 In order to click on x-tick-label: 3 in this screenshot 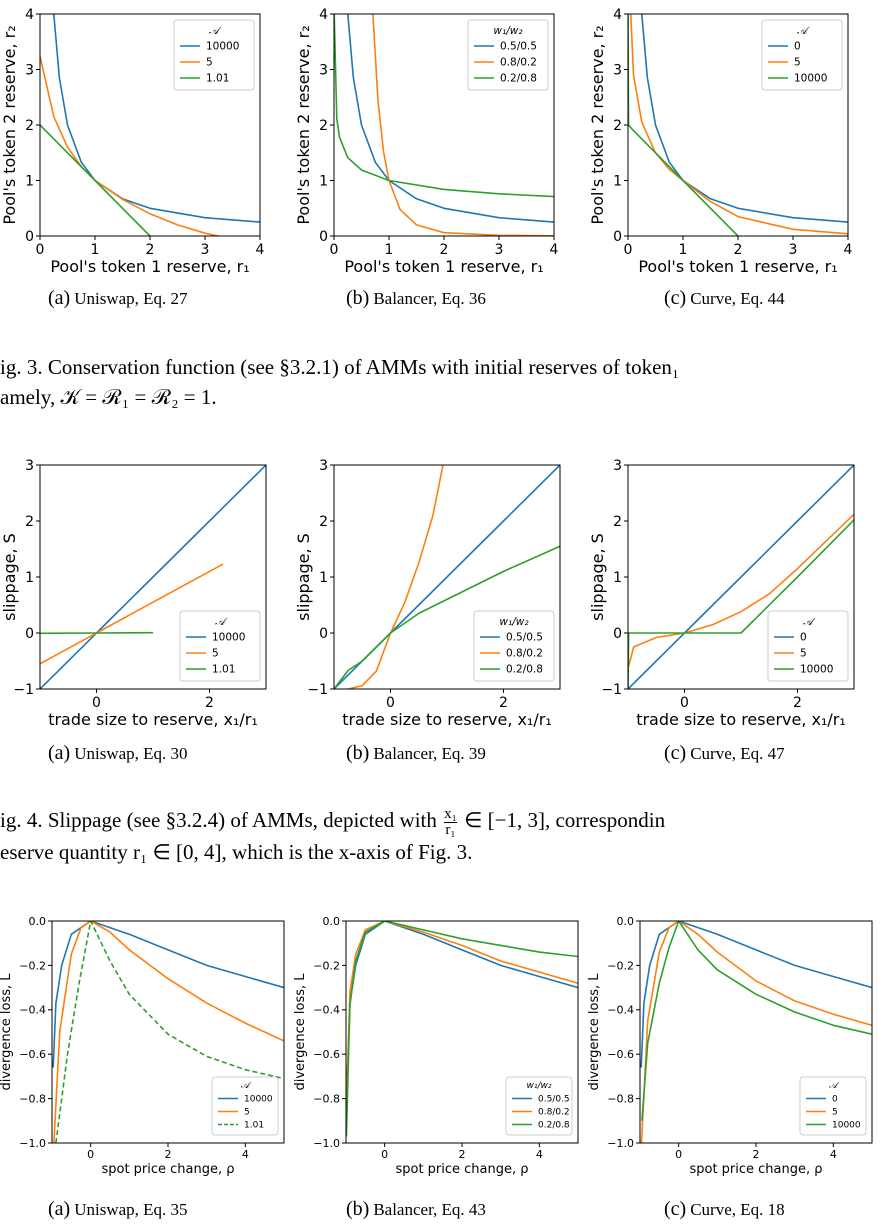, I will do `click(499, 250)`.